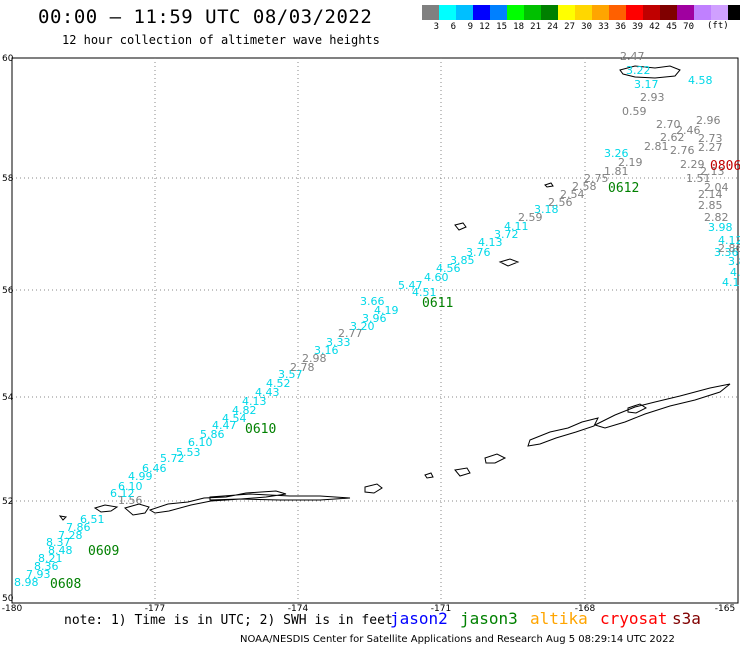 This screenshot has width=740, height=650. Describe the element at coordinates (338, 342) in the screenshot. I see `wave-height-label: 3.33` at that location.